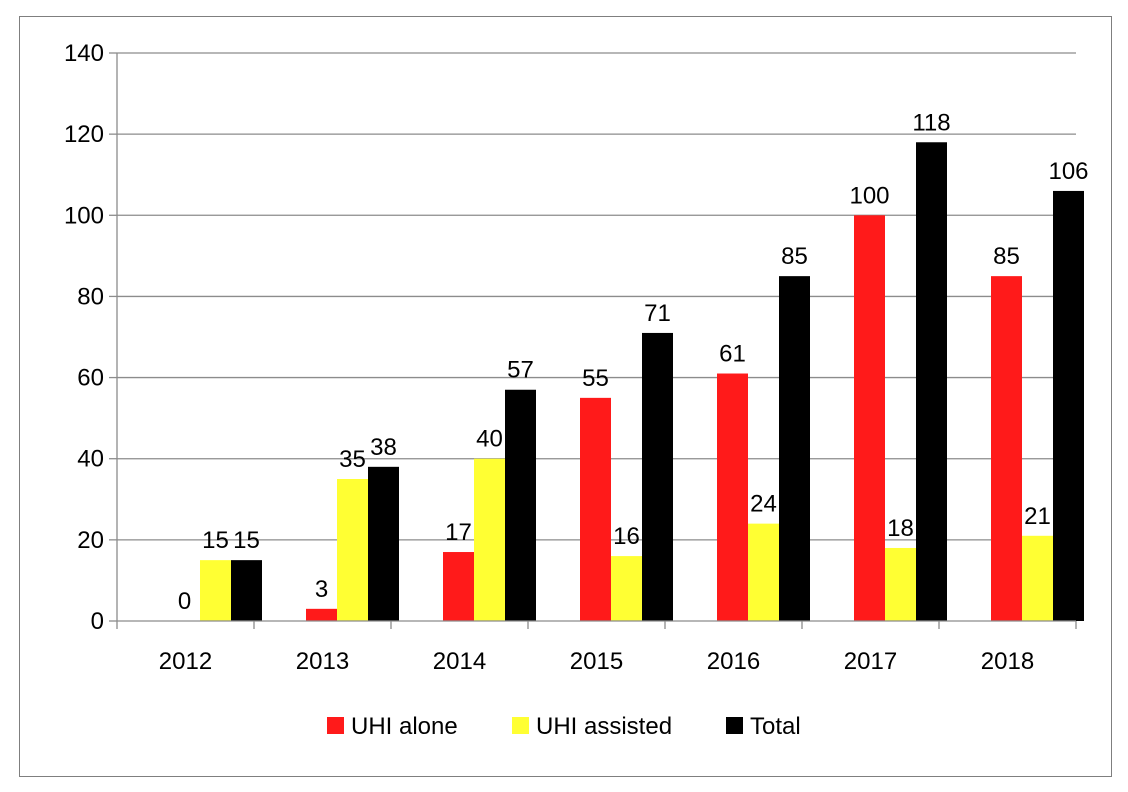  Describe the element at coordinates (90, 459) in the screenshot. I see `y-tick-label-40: 40` at that location.